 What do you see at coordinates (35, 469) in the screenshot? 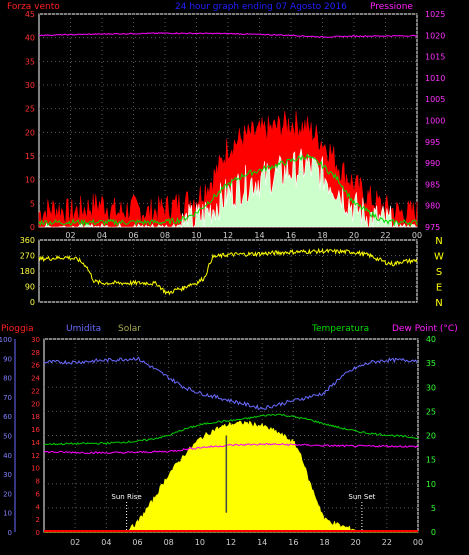
I see `panel3-ytick-rain: 10` at bounding box center [35, 469].